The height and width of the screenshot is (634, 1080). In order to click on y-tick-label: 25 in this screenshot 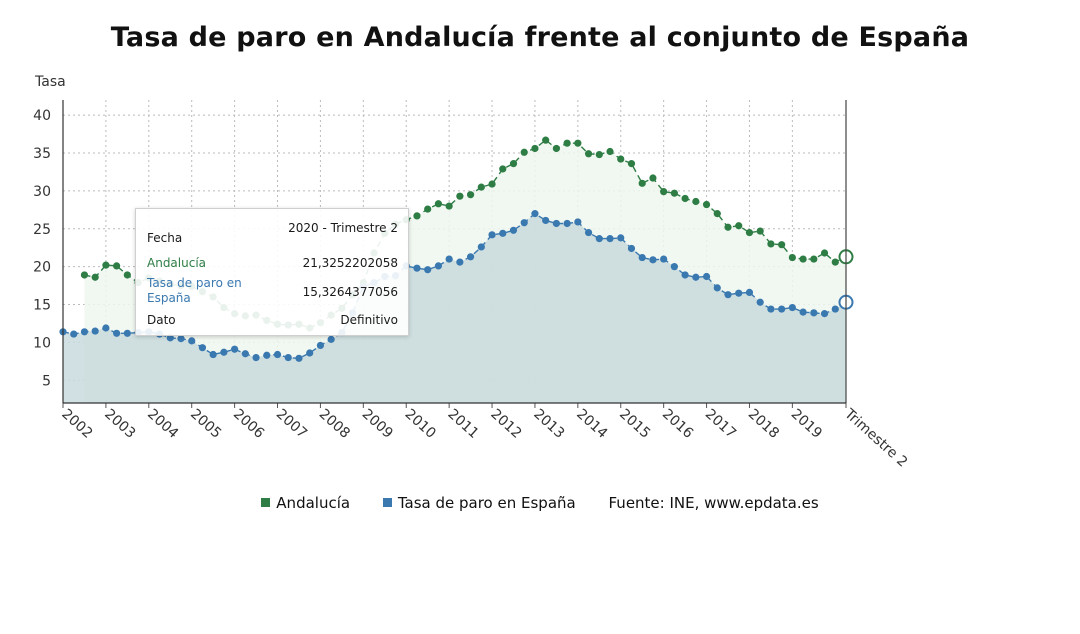, I will do `click(42, 230)`.